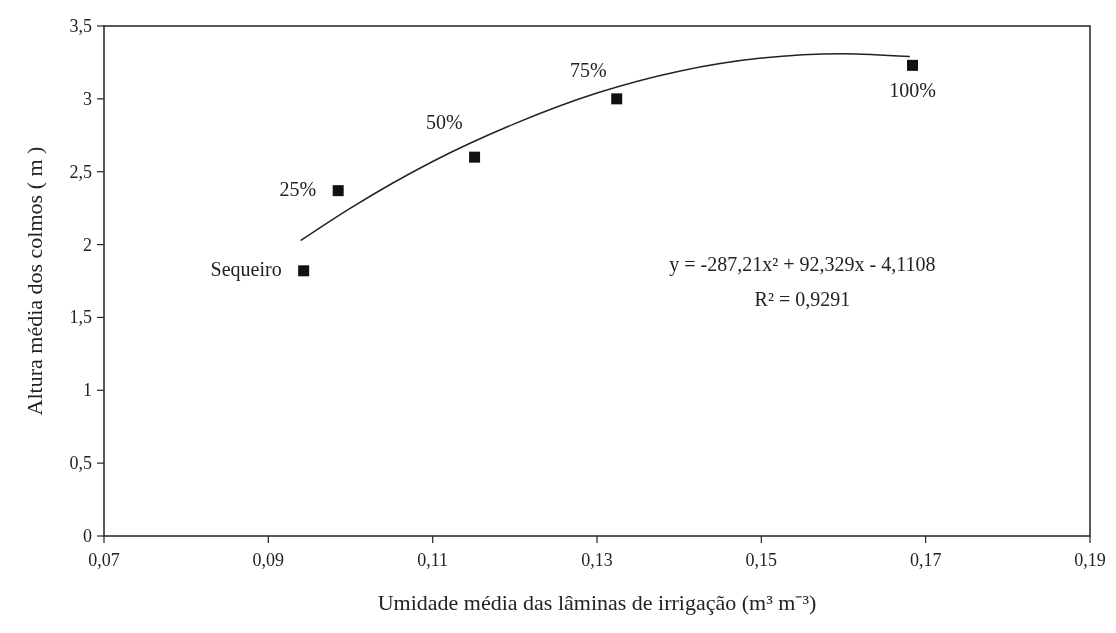 This screenshot has width=1116, height=633. I want to click on x-tick-label: 0,13, so click(597, 560).